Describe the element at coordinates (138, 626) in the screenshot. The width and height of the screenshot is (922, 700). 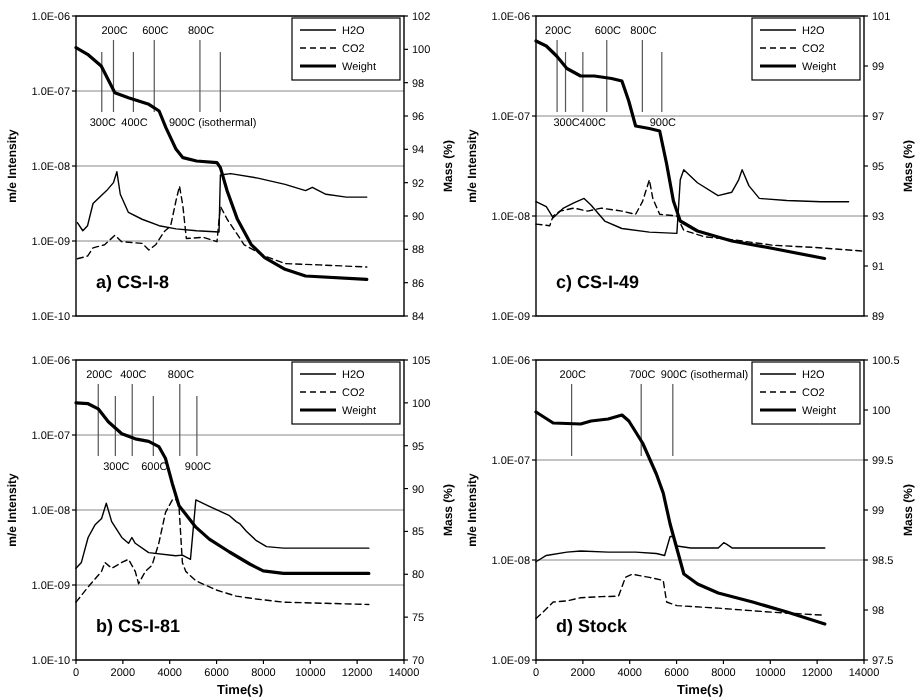
I see `annotation: b) CS-I-81` at that location.